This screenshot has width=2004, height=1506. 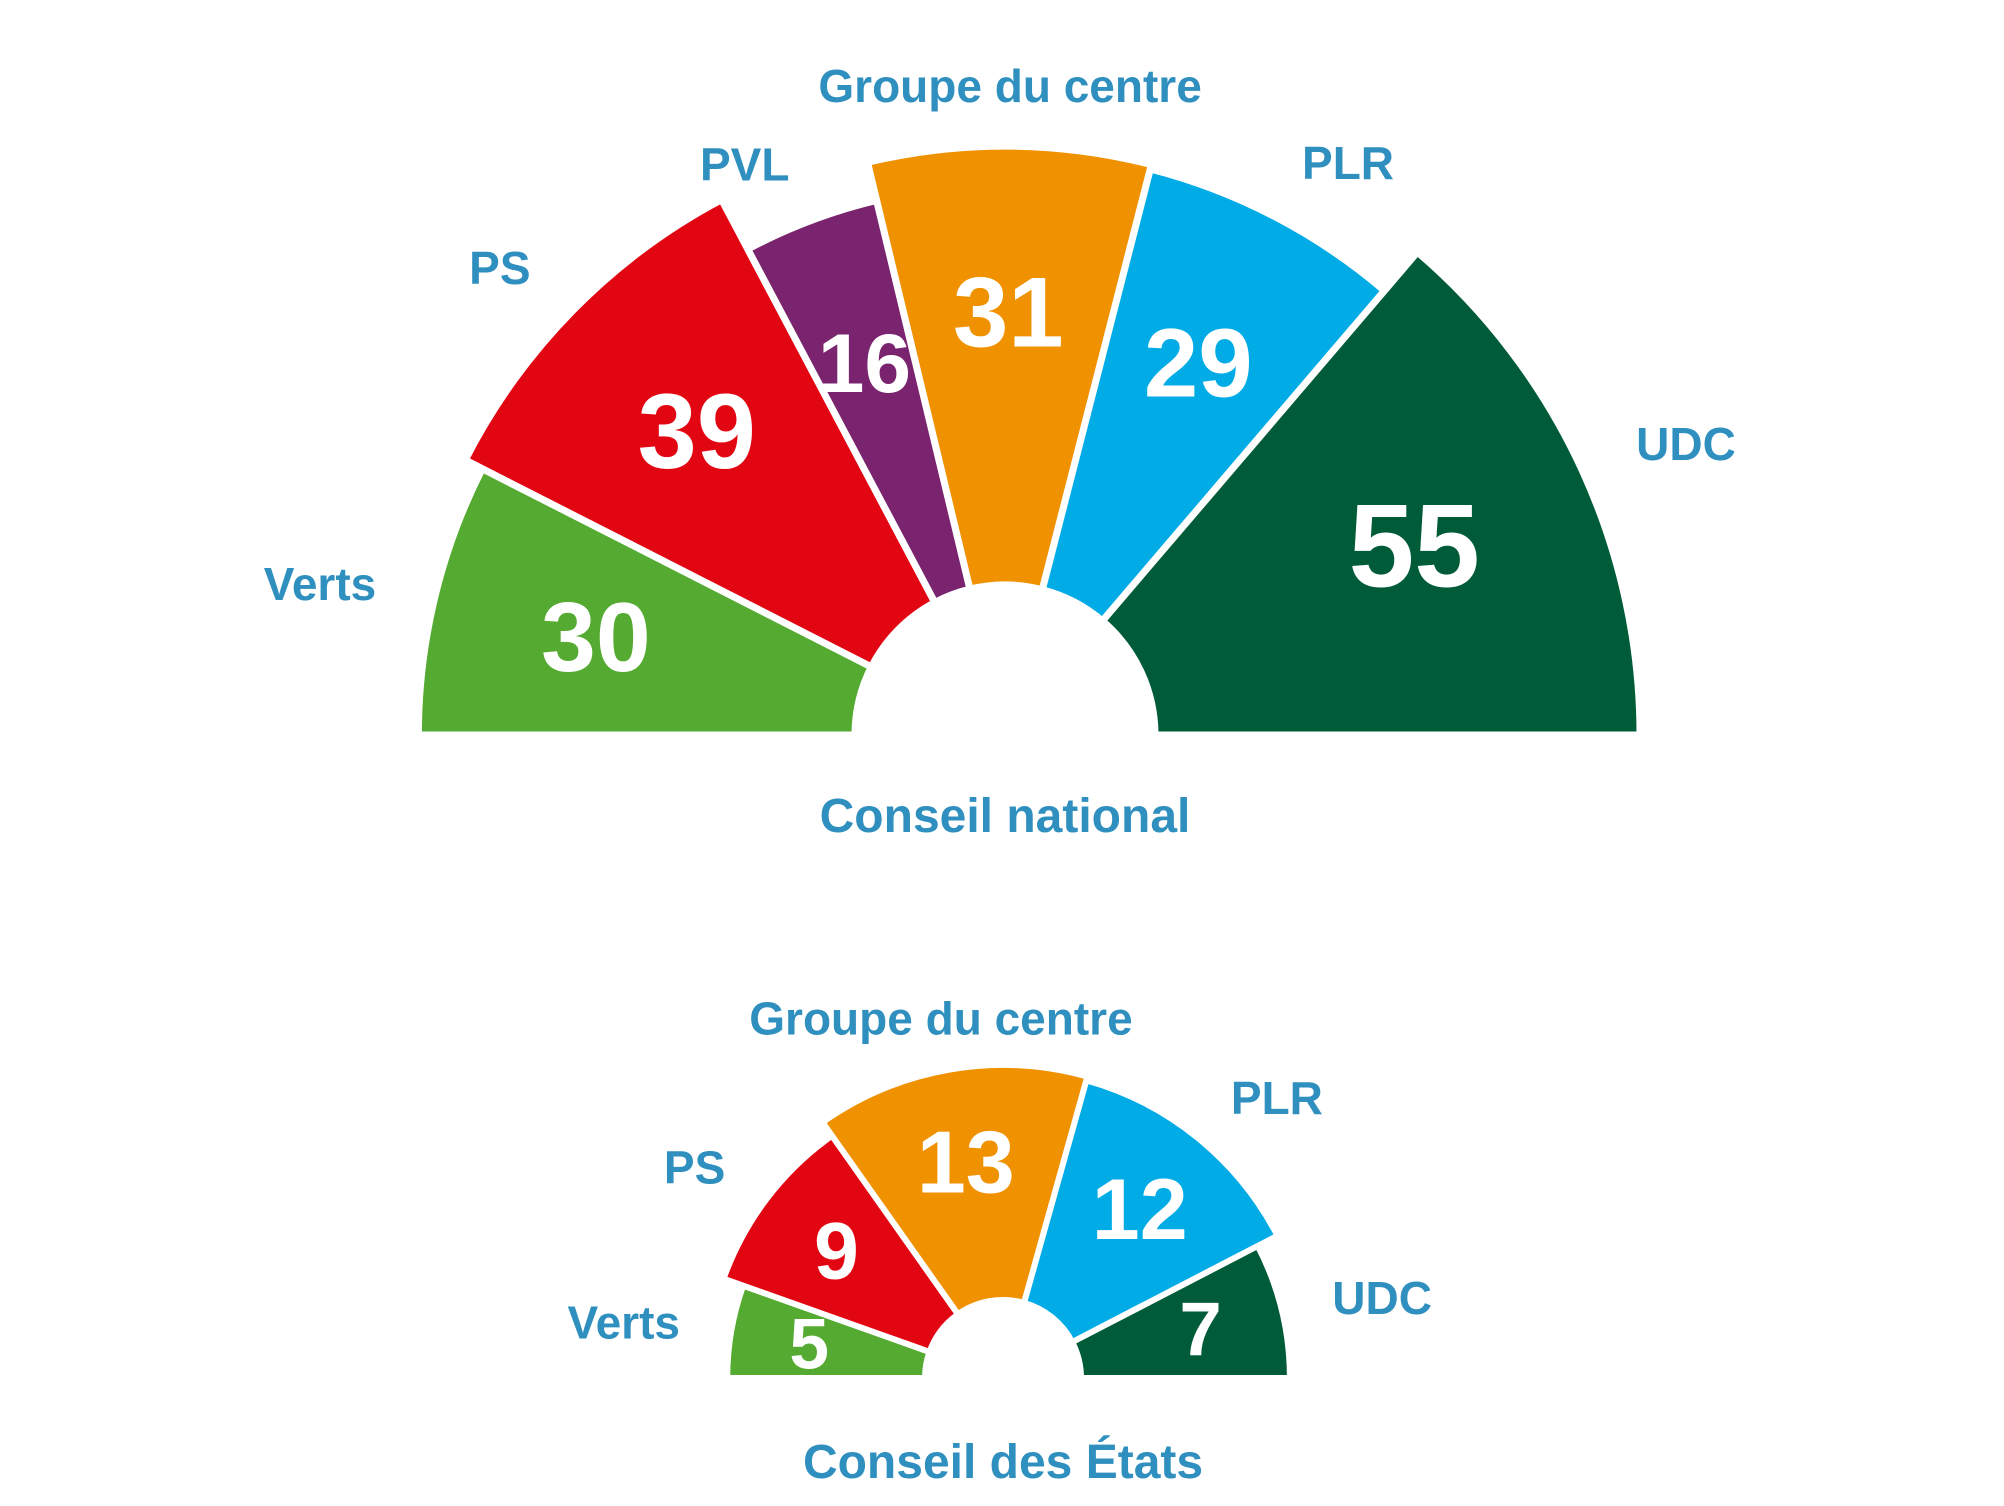 What do you see at coordinates (966, 1162) in the screenshot?
I see `value-label-groupe-du-centre: 13` at bounding box center [966, 1162].